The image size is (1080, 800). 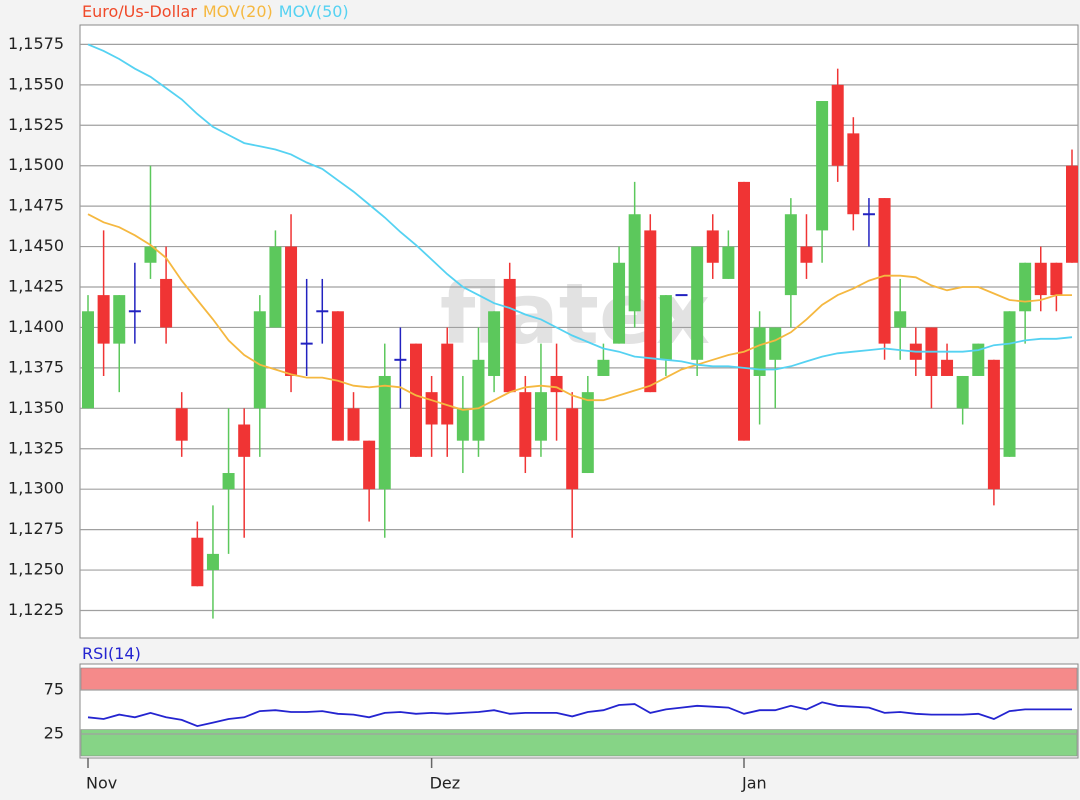 I want to click on y-tick-label: 25, so click(x=54, y=733).